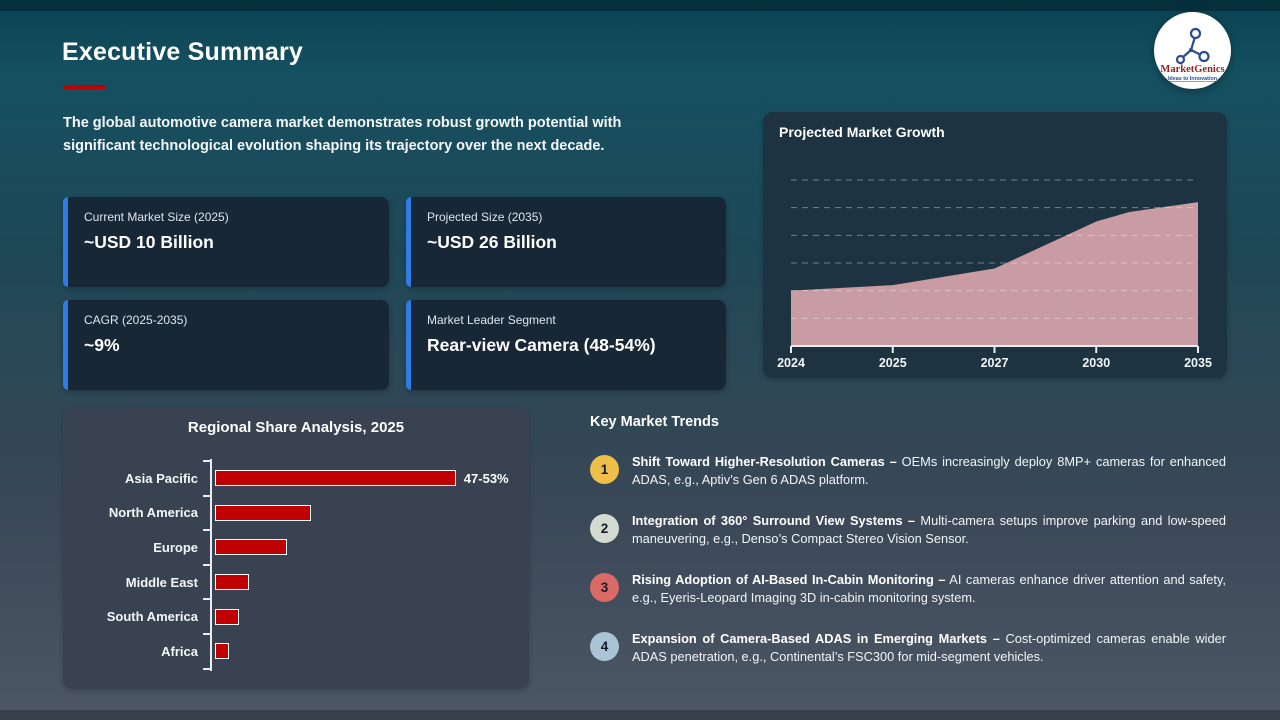  Describe the element at coordinates (333, 547) in the screenshot. I see `bar-row: Europe` at that location.